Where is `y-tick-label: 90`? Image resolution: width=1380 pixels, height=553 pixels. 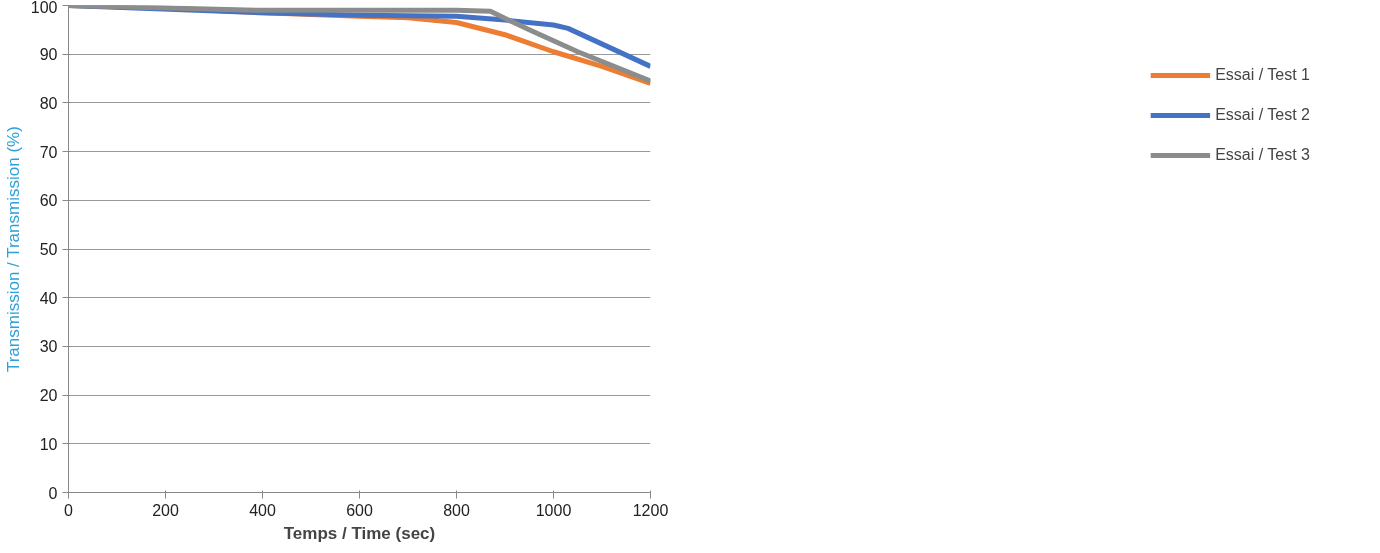
y-tick-label: 90 is located at coordinates (48, 55).